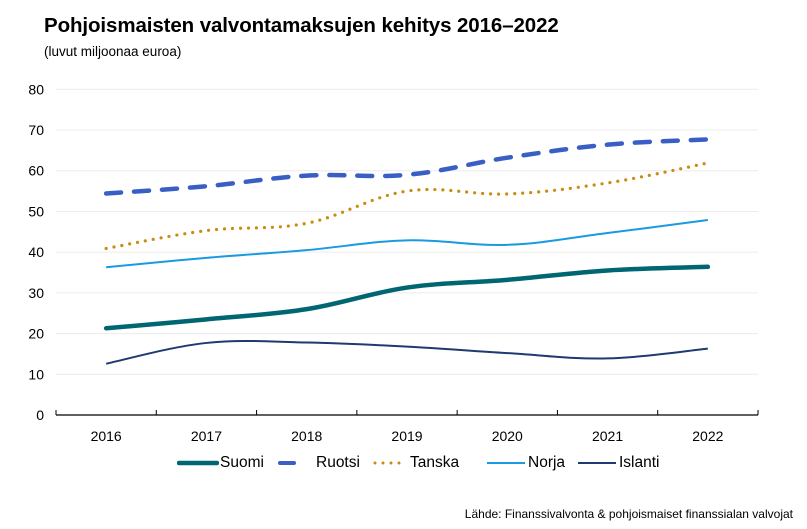 The image size is (807, 529). I want to click on legend-item-suomi: Suomi, so click(220, 463).